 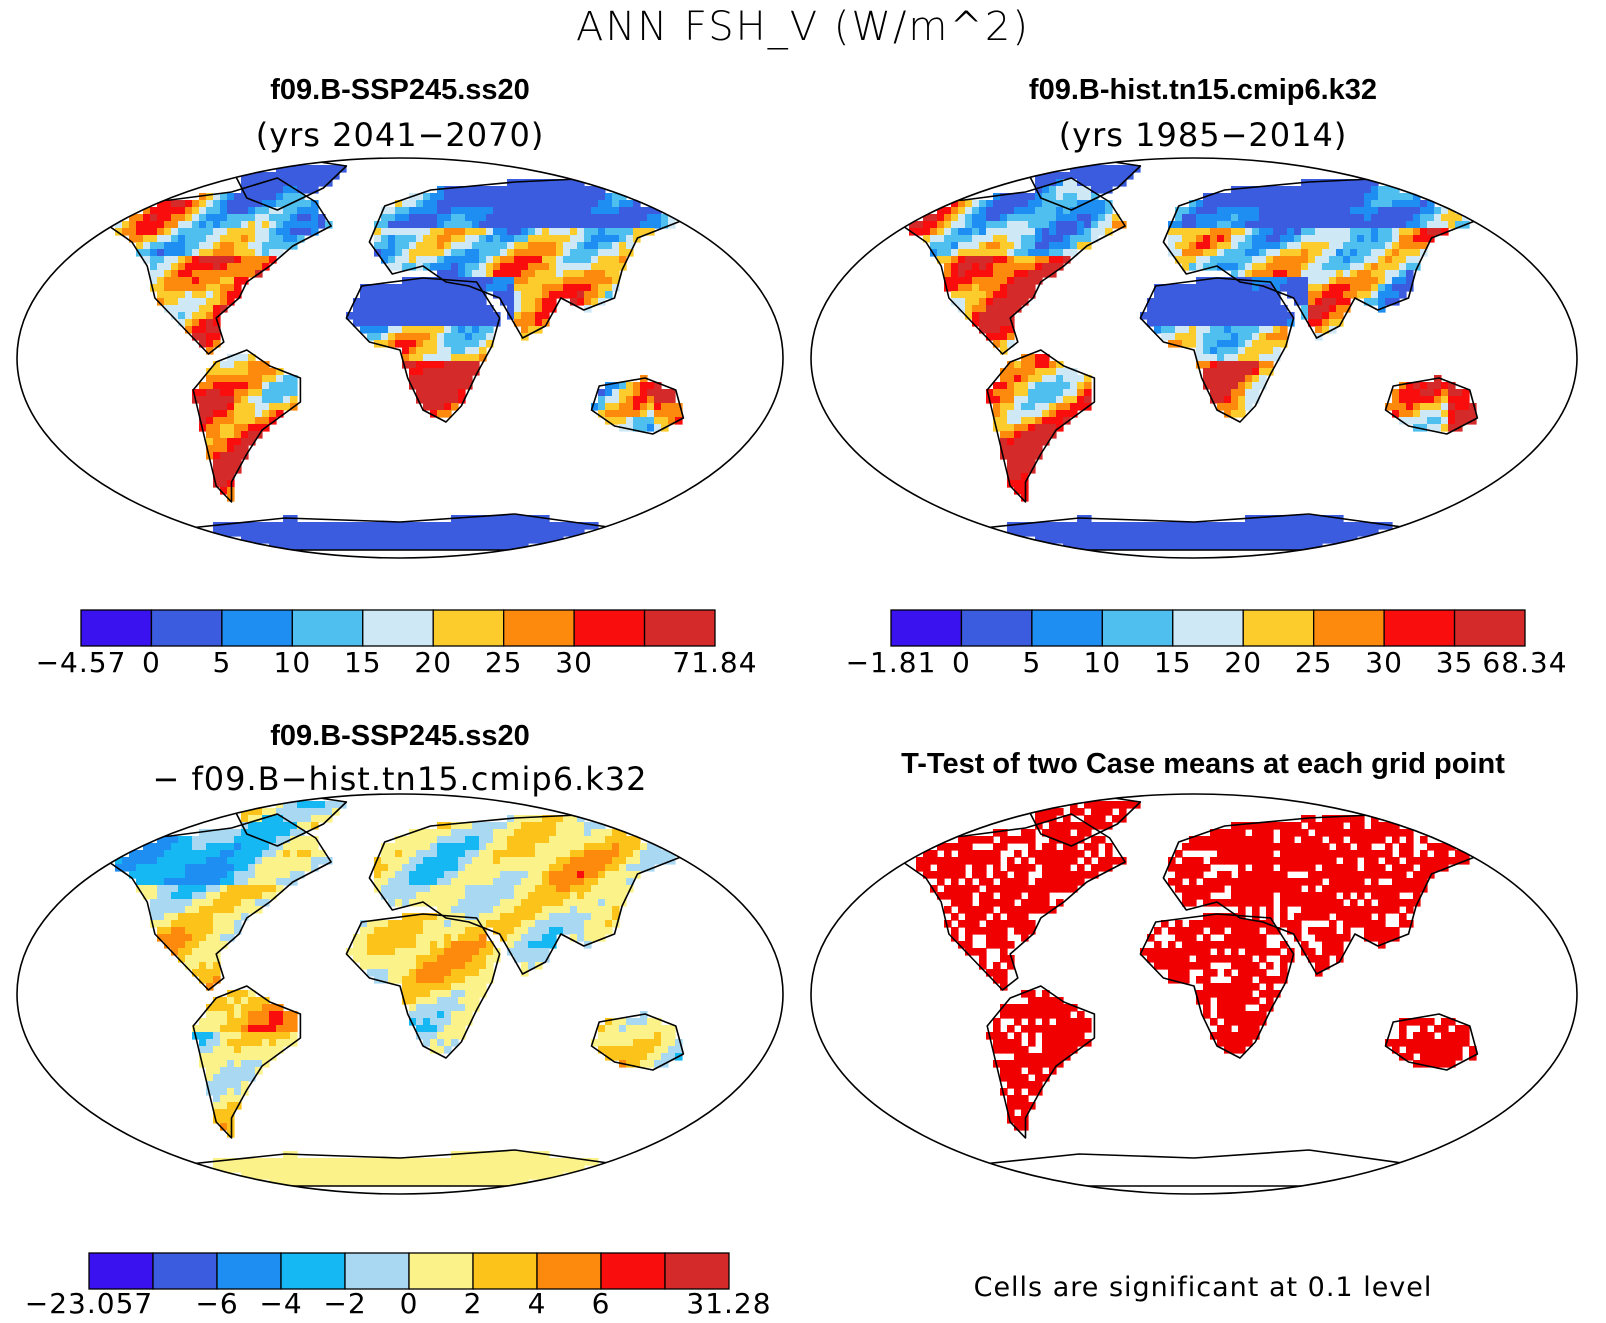 I want to click on coastline-samerica, so click(x=1041, y=426).